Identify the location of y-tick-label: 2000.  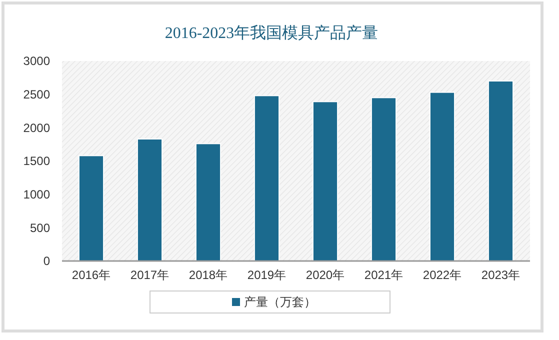
(36, 127).